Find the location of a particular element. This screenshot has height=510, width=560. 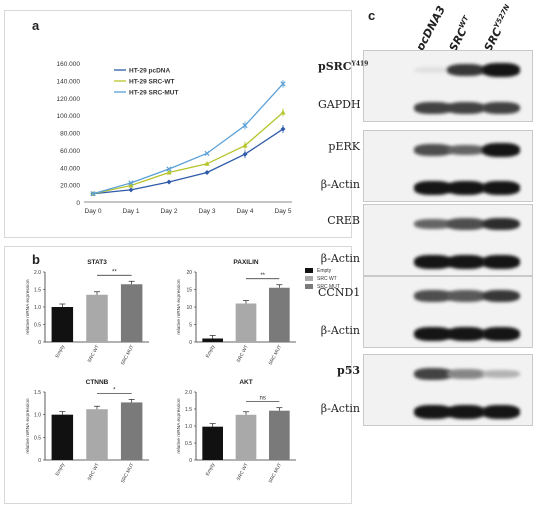

x-tick-label: Day 0 is located at coordinates (93, 211).